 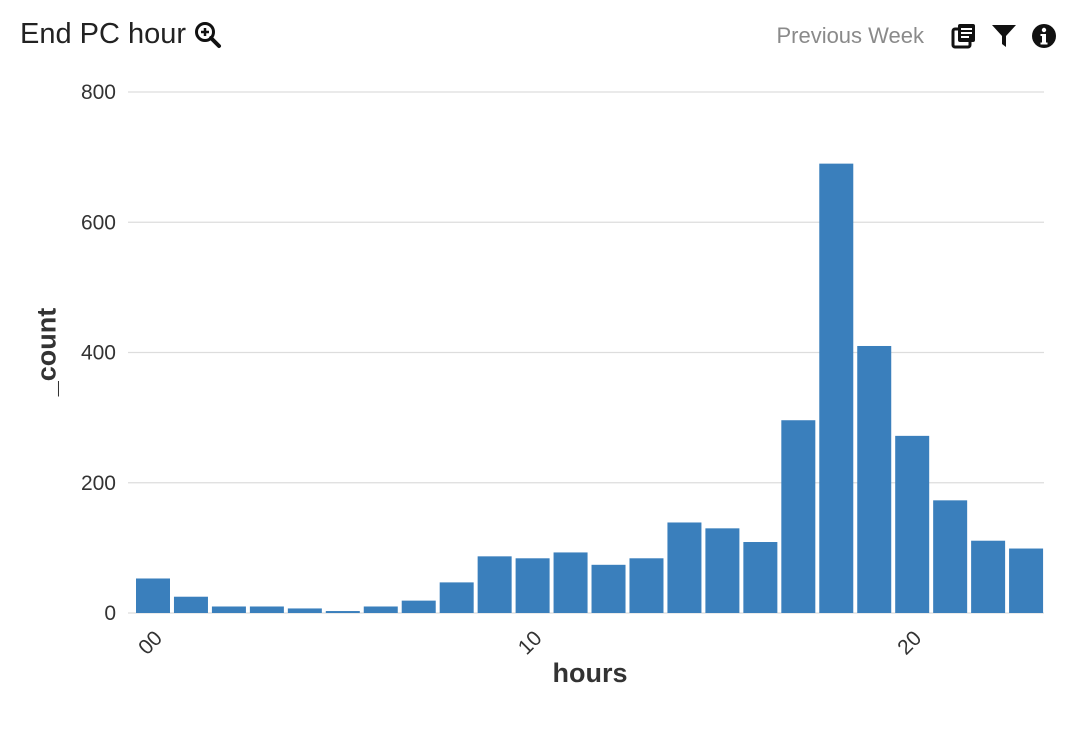 I want to click on y-tick-label: 800, so click(x=98, y=92).